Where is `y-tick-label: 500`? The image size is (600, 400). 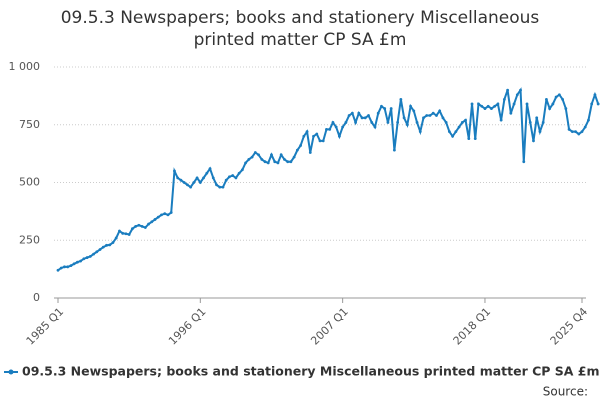
y-tick-label: 500 is located at coordinates (29, 182).